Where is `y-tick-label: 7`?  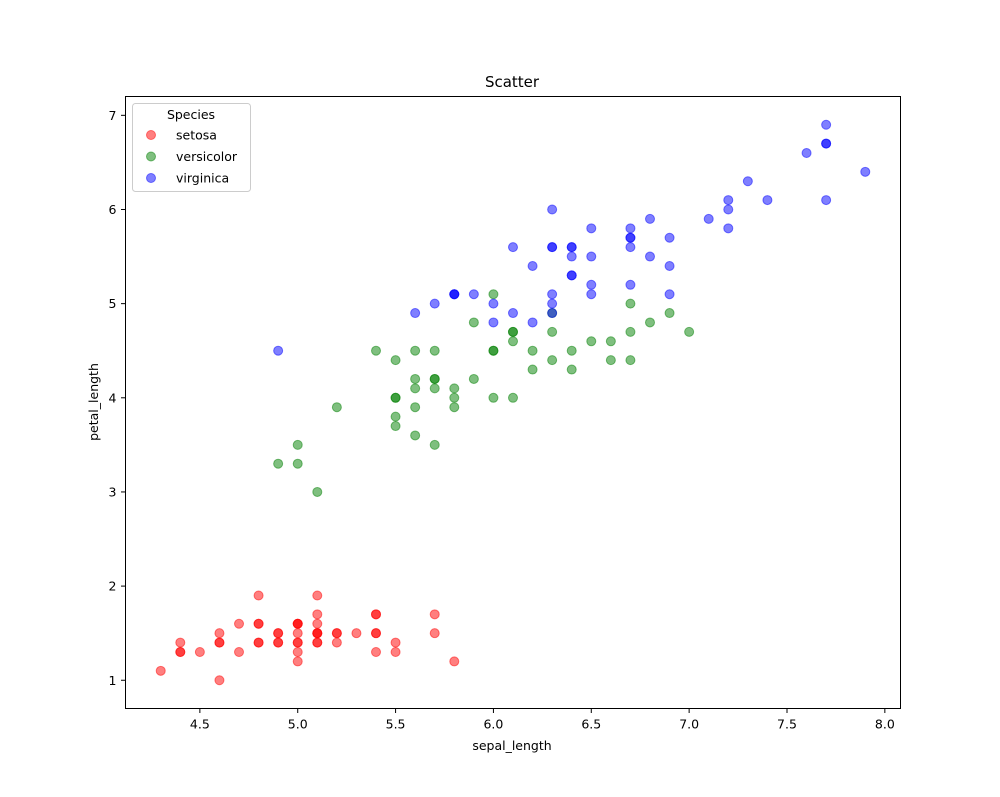
y-tick-label: 7 is located at coordinates (113, 115).